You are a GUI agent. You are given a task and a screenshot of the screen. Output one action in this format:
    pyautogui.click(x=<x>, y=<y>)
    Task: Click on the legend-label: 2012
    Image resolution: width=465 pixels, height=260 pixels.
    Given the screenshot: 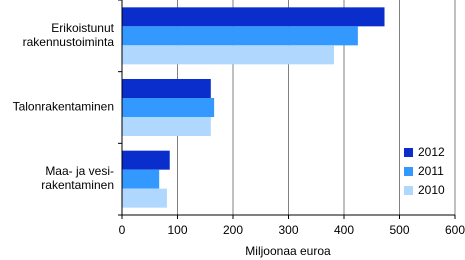 What is the action you would take?
    pyautogui.click(x=431, y=152)
    